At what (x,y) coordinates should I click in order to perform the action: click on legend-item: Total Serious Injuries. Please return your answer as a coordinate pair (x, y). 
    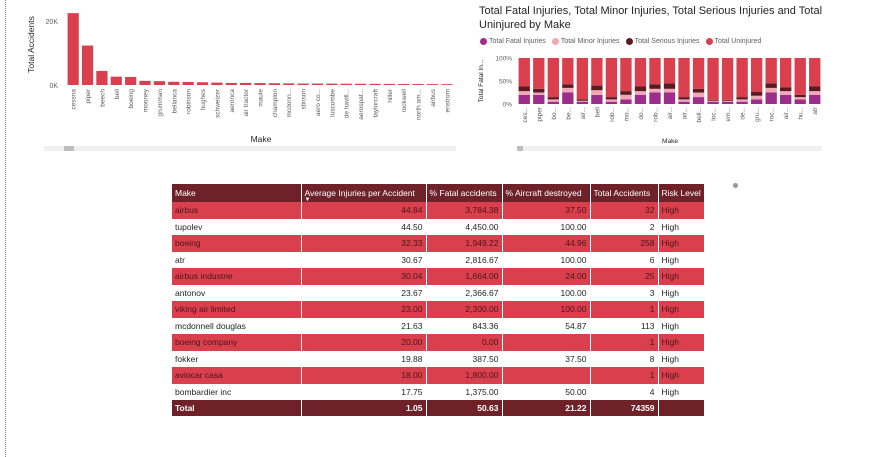
    Looking at the image, I should click on (662, 41).